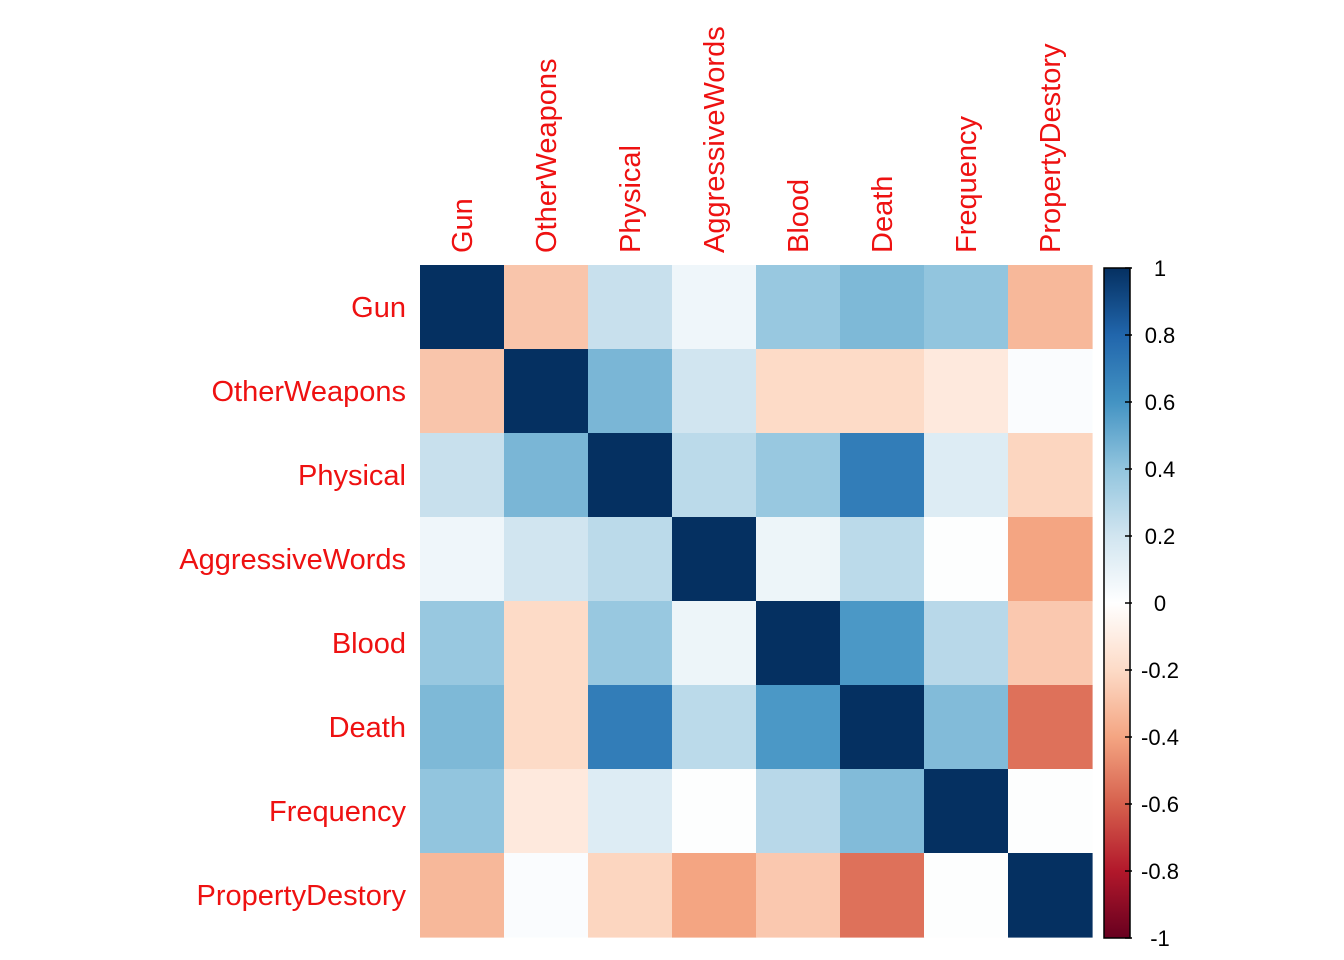 The height and width of the screenshot is (960, 1344). Describe the element at coordinates (714, 811) in the screenshot. I see `heatmap-cell-frequency-aggressivewords` at that location.